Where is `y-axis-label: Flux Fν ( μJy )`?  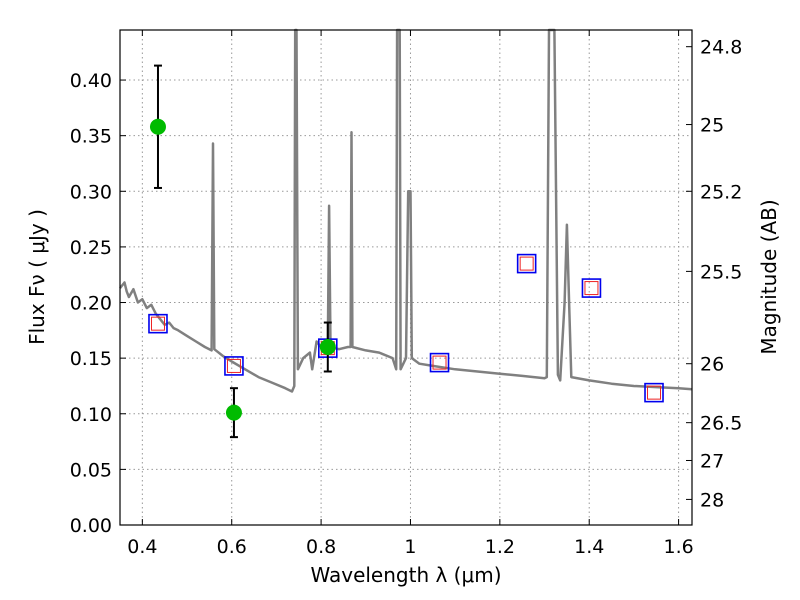 y-axis-label: Flux Fν ( μJy ) is located at coordinates (37, 277).